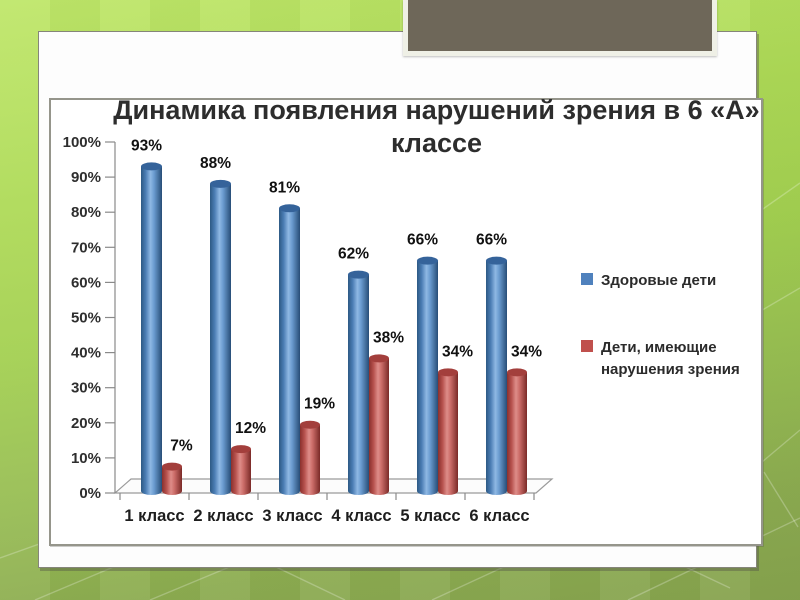 The image size is (800, 600). Describe the element at coordinates (659, 280) in the screenshot. I see `legend-label-healthy: Здоровые дети` at that location.